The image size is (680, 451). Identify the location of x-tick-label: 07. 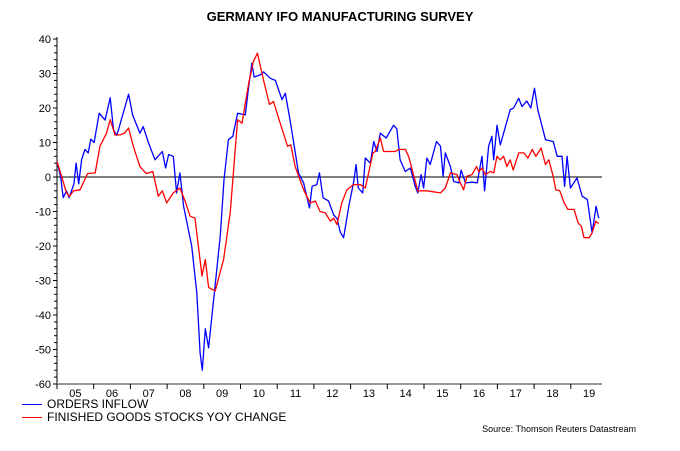
(149, 394).